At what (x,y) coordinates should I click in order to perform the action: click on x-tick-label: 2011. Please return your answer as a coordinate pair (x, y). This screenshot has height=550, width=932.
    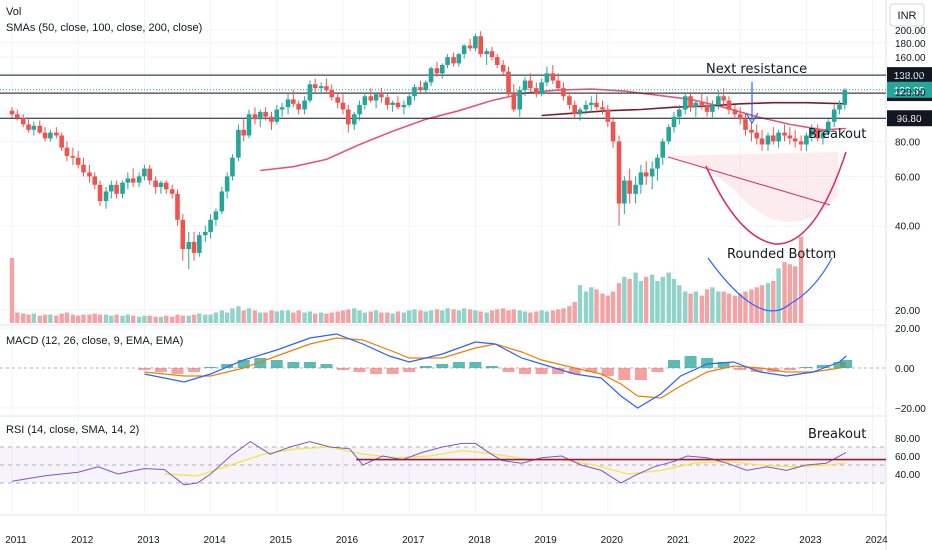
    Looking at the image, I should click on (16, 540).